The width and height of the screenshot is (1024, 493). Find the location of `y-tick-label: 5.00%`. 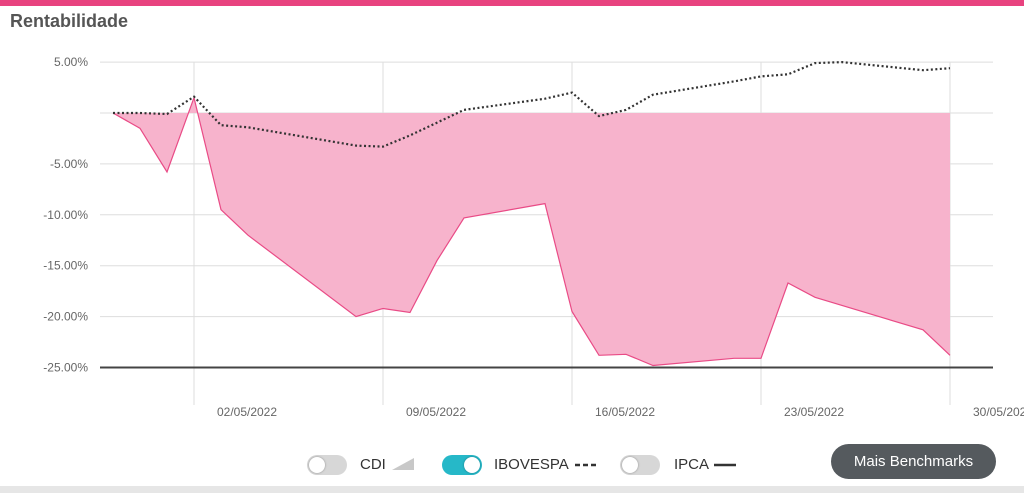

y-tick-label: 5.00% is located at coordinates (71, 62).